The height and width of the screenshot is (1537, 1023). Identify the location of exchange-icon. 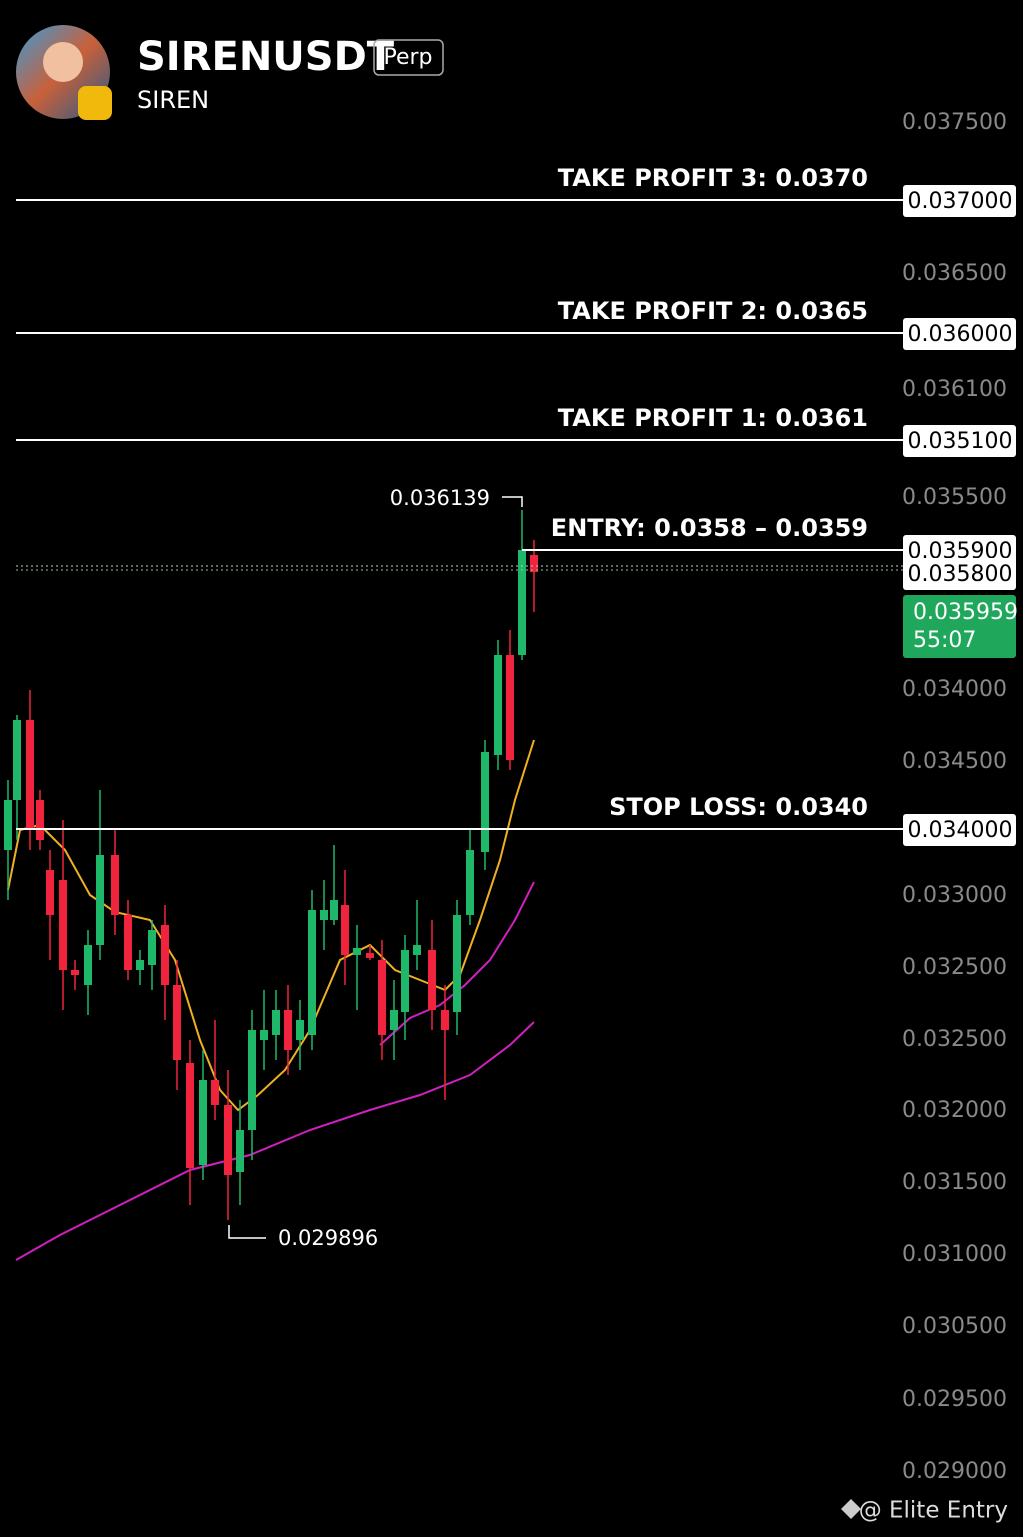
(95, 103).